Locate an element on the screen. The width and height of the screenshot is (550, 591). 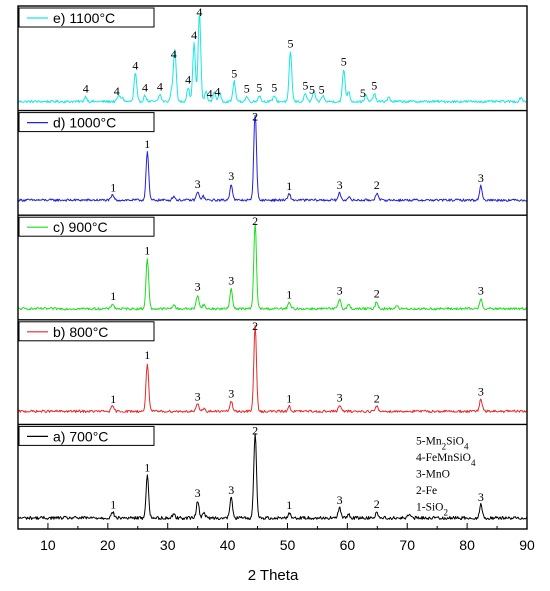
peak-label-0-19: 5 is located at coordinates (344, 61).